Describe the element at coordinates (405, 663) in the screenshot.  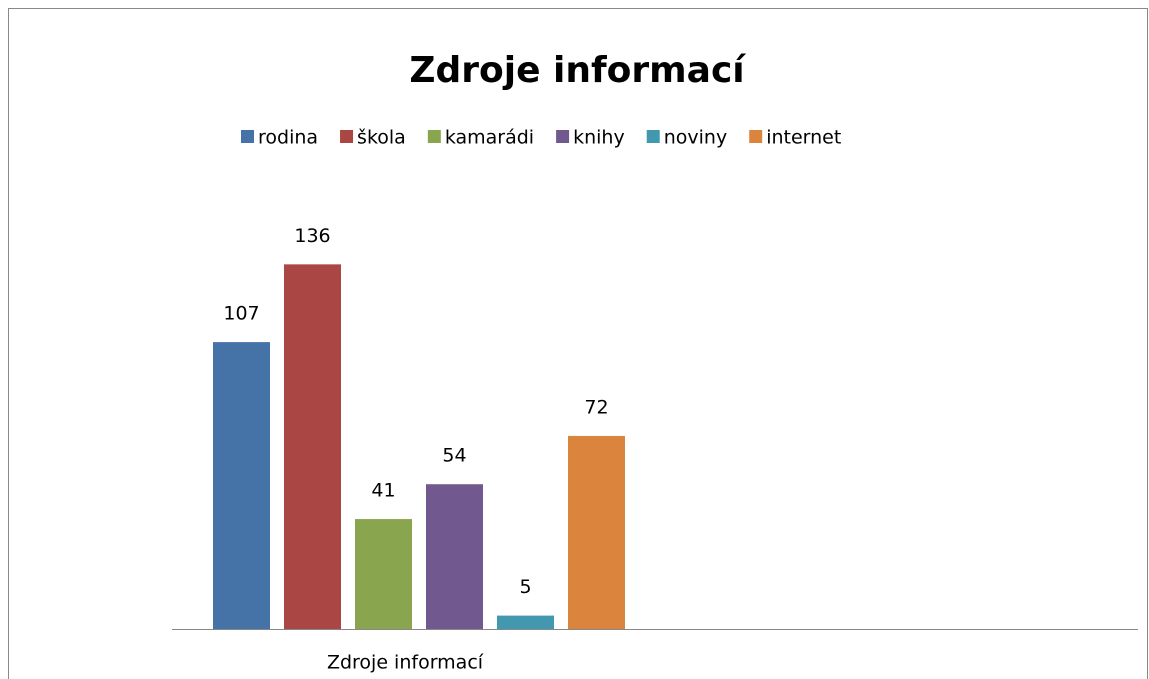
I see `x-tick-label: Zdroje informací` at that location.